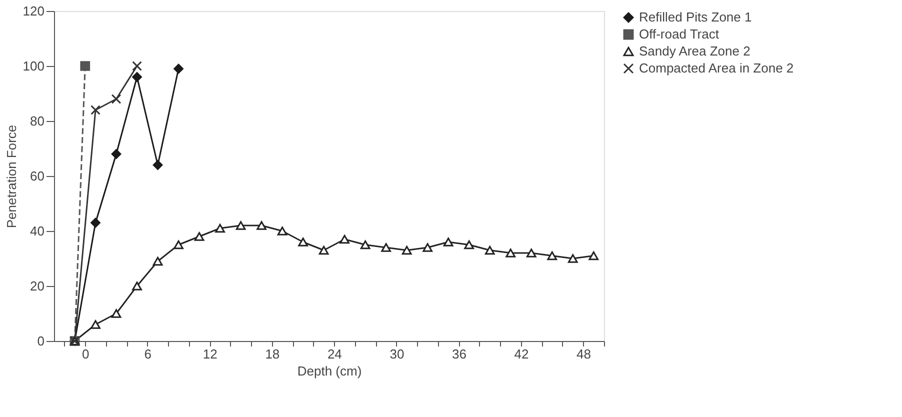 The height and width of the screenshot is (417, 902). I want to click on x-tick-label: 48, so click(583, 354).